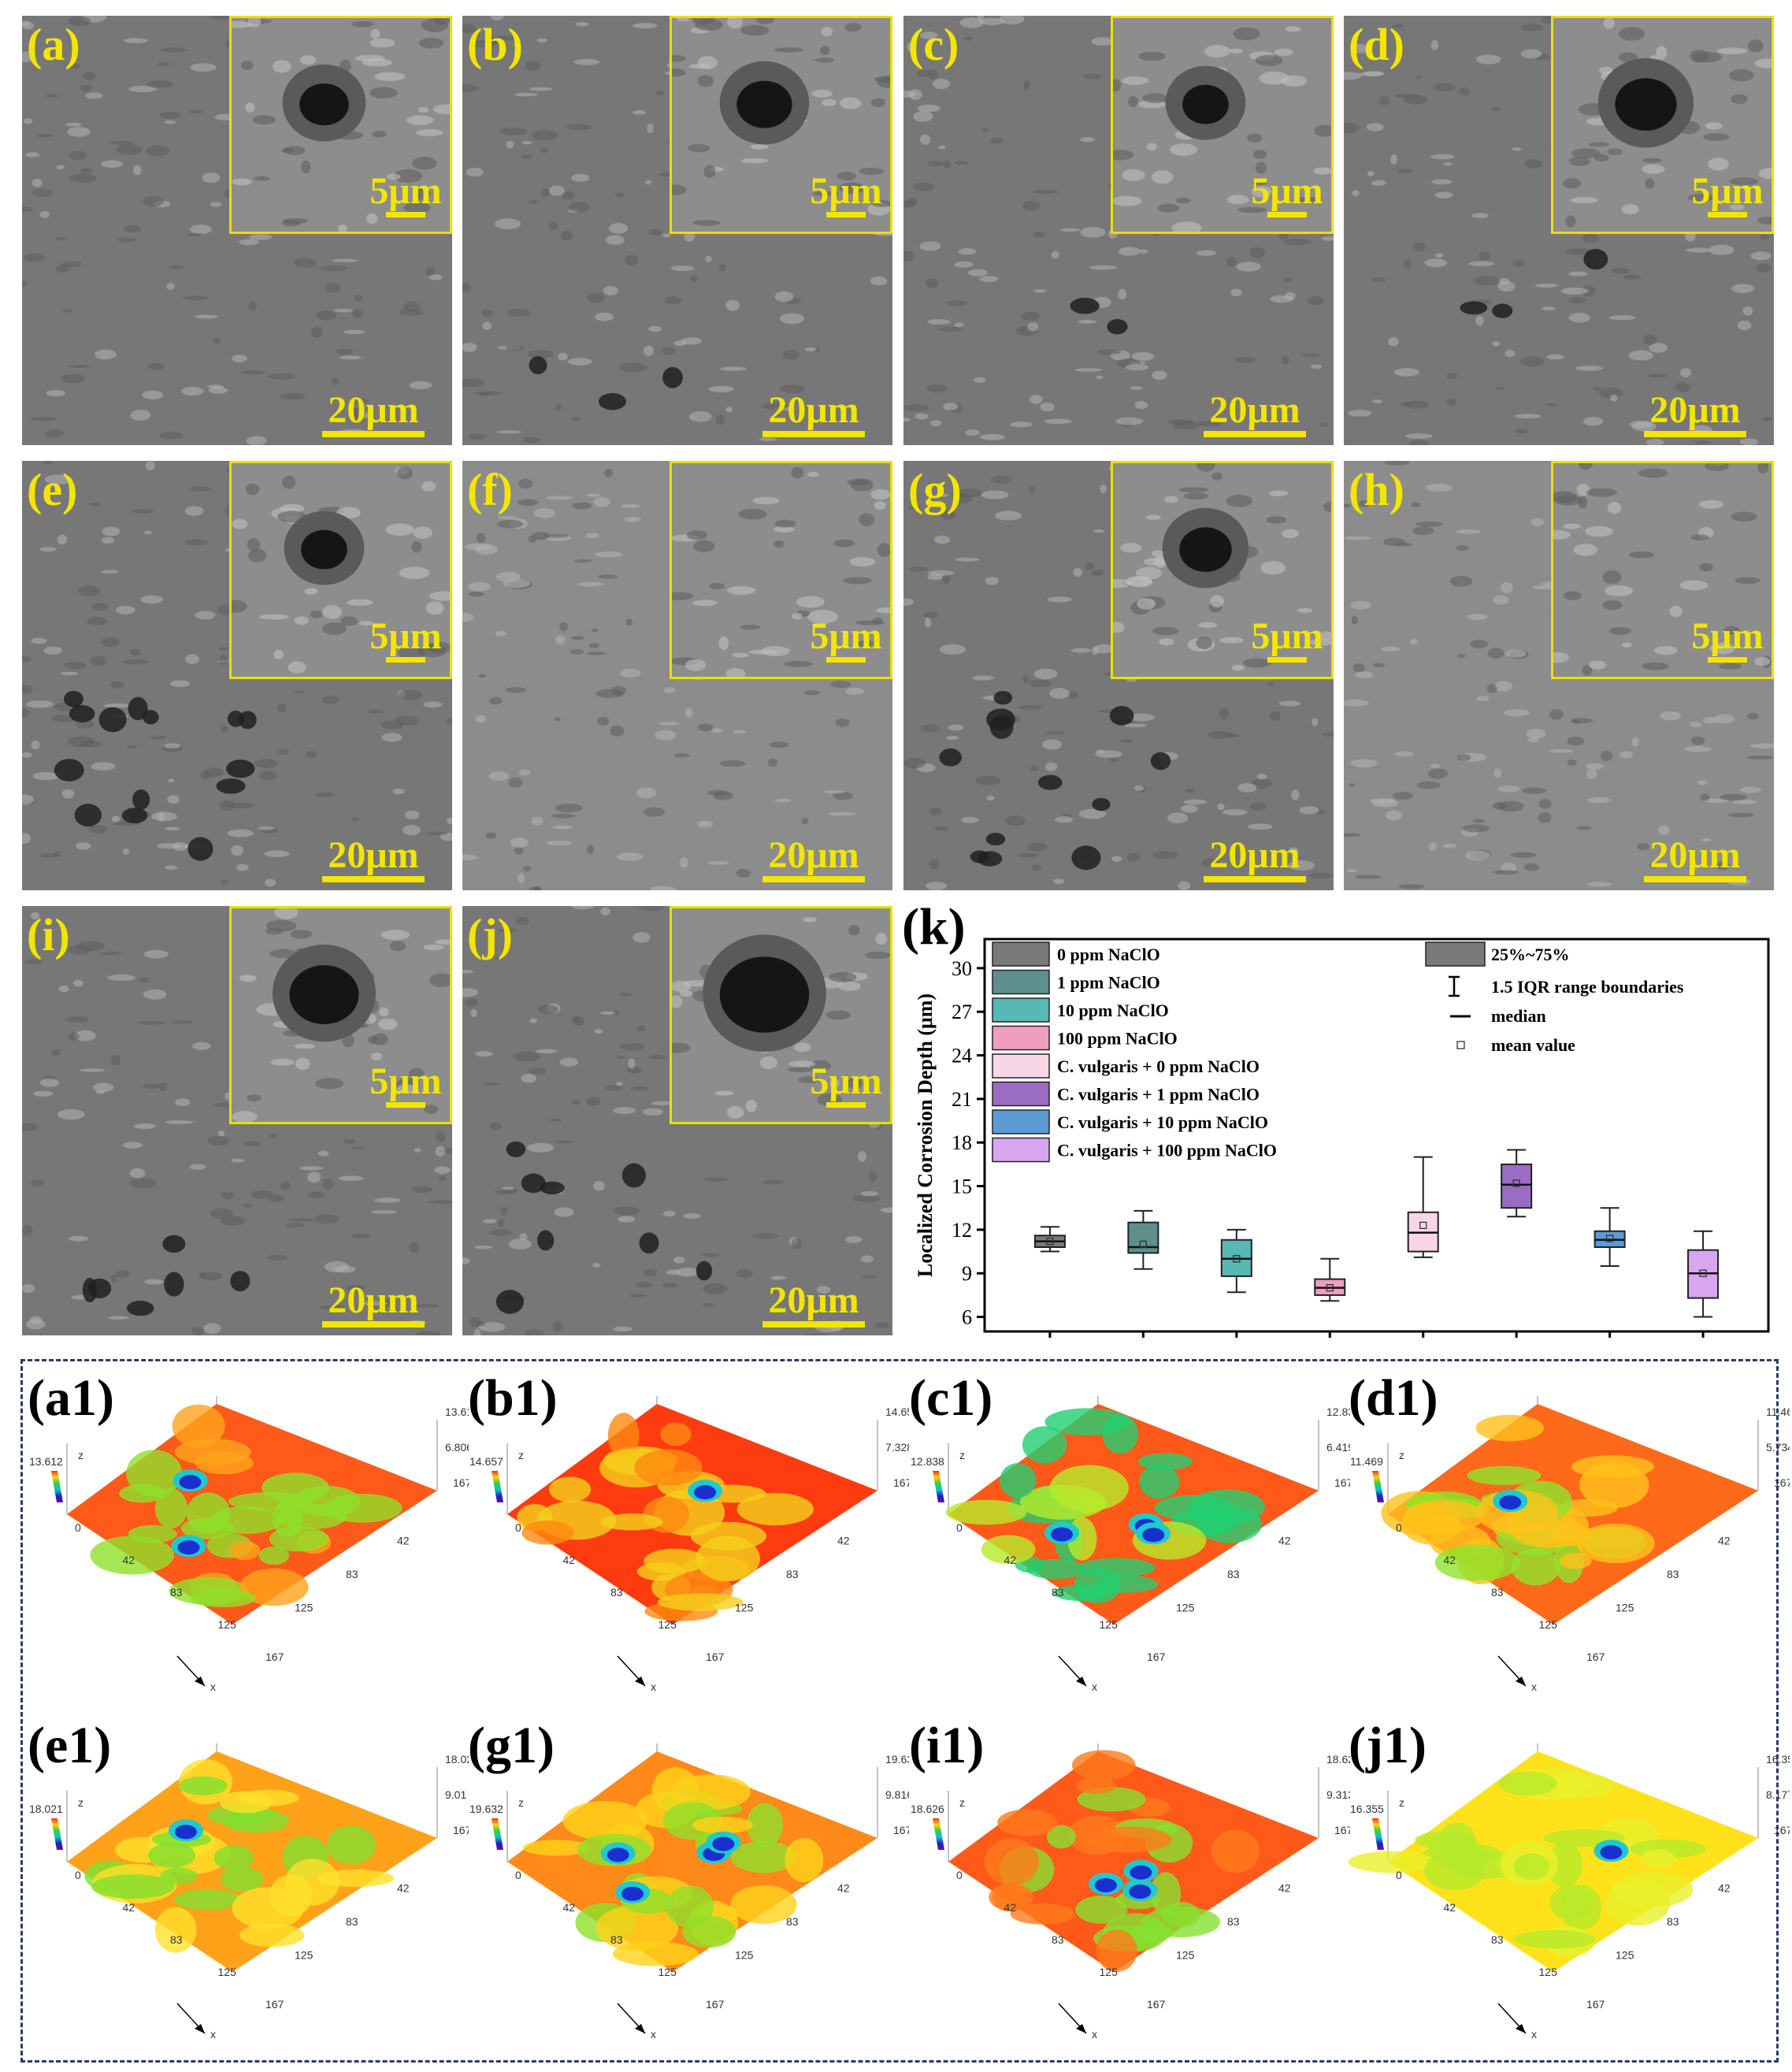 The height and width of the screenshot is (2072, 1792). I want to click on sem-inset: 5μm, so click(781, 125).